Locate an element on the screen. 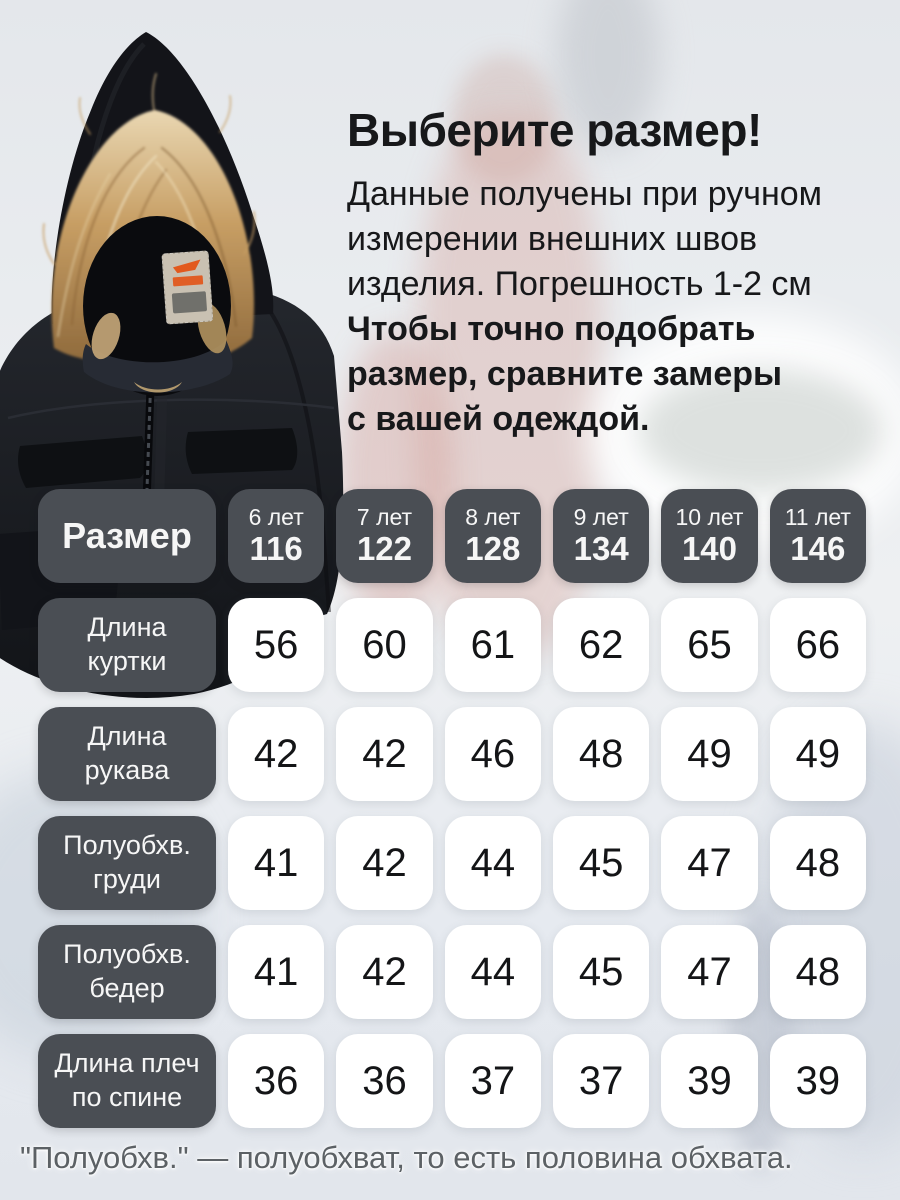 Image resolution: width=900 pixels, height=1200 pixels. size-col-header-128: 8 лет 128 is located at coordinates (492, 536).